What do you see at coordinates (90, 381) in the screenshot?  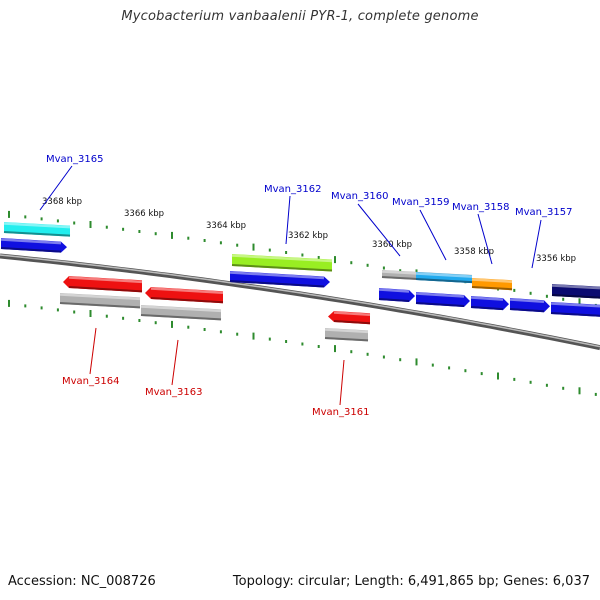 I see `gene-label-mvan-3164: Mvan_3164` at bounding box center [90, 381].